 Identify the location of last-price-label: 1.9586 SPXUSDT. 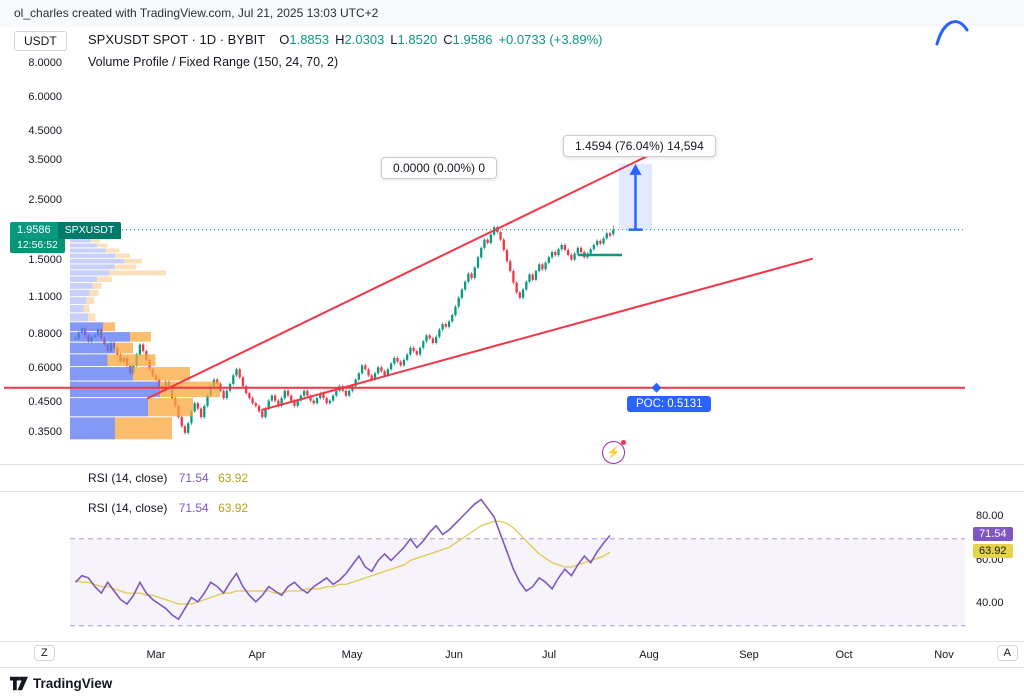
(66, 230).